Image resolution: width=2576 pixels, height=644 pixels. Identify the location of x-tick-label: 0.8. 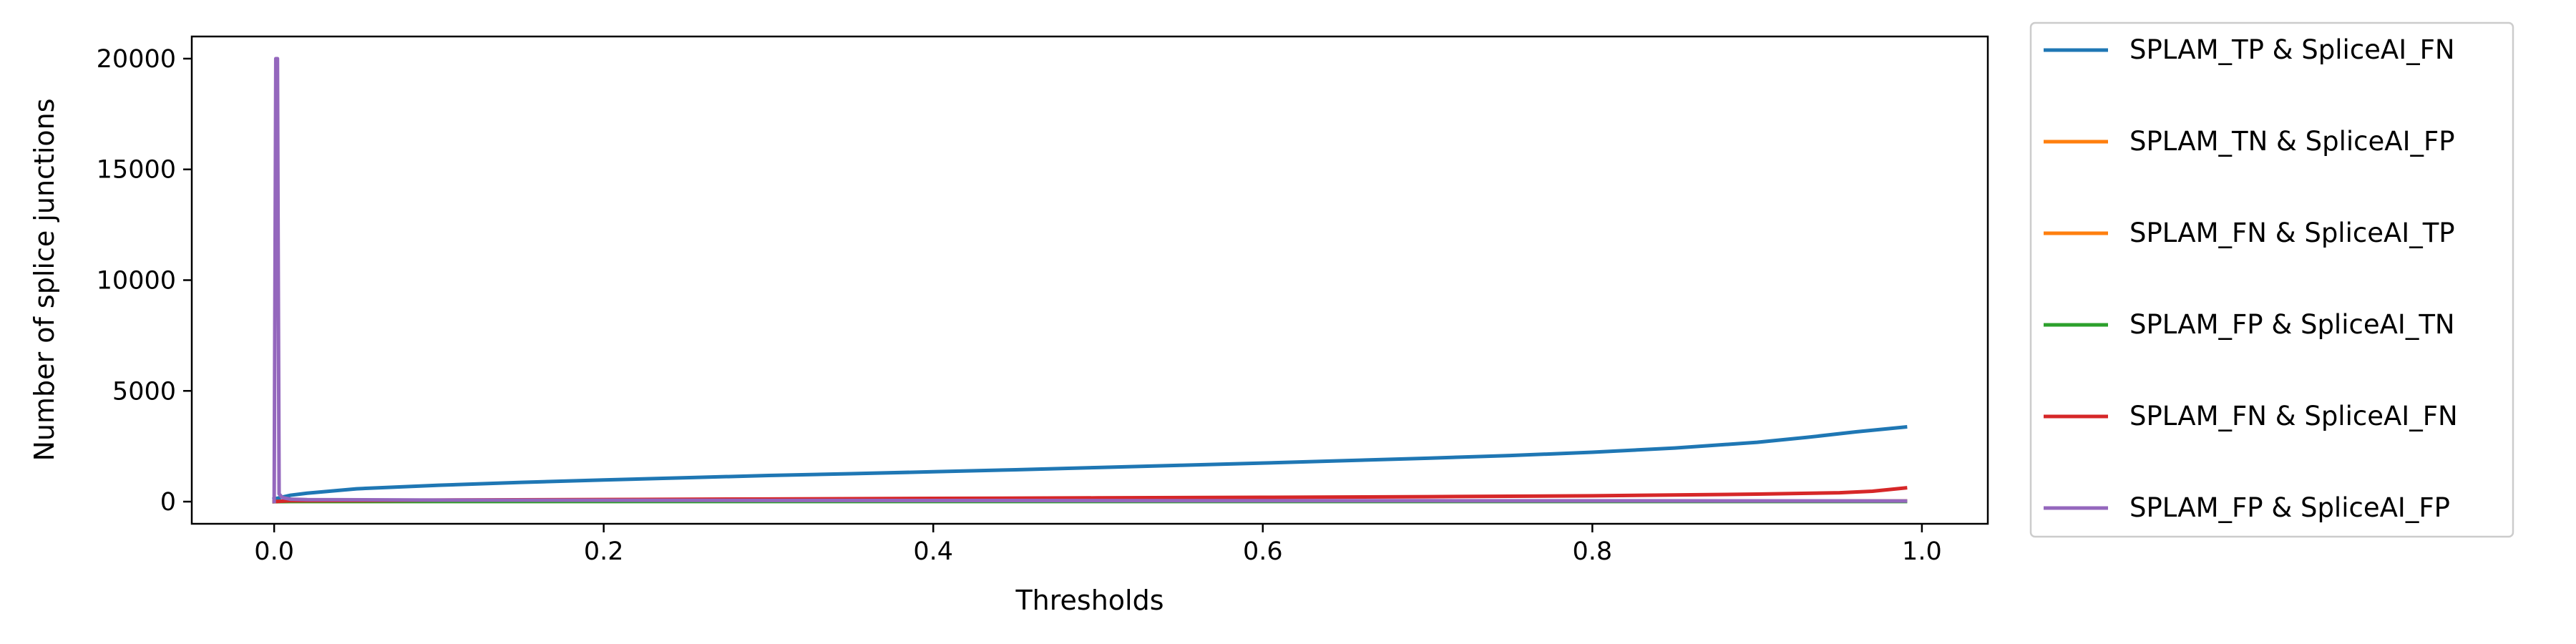
(1593, 551).